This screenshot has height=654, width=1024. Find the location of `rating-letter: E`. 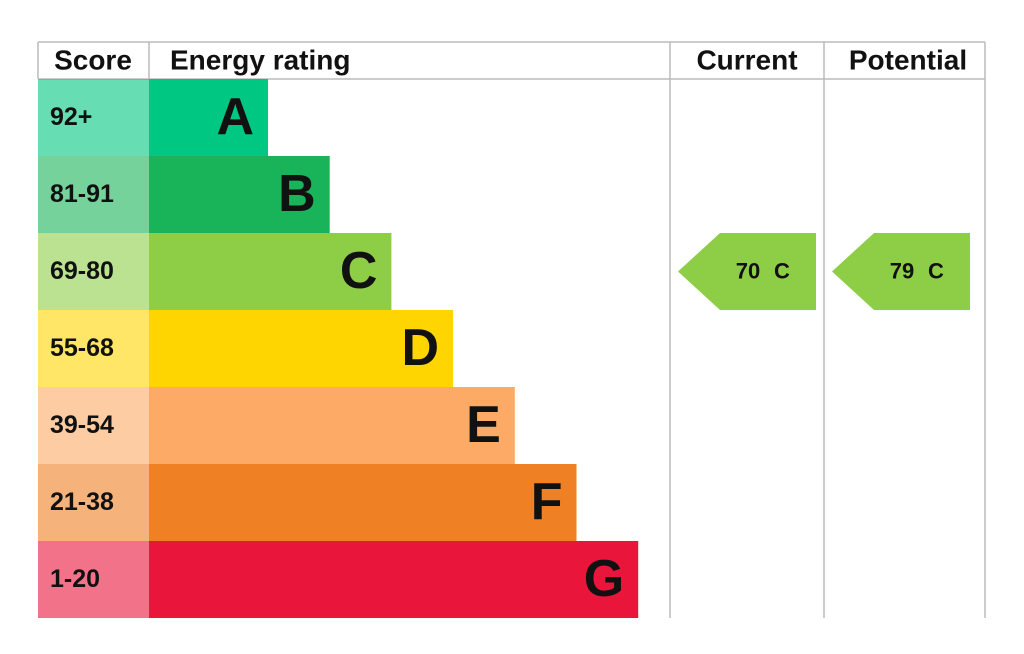

rating-letter: E is located at coordinates (483, 425).